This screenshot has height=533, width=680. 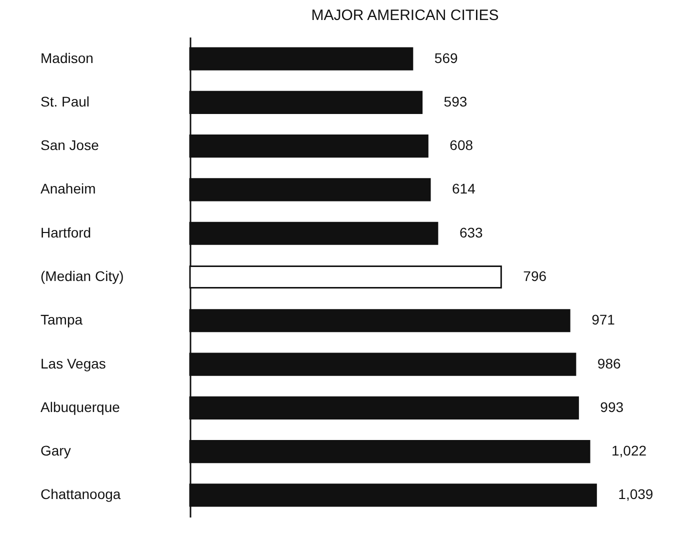 I want to click on y-tick-label: Anaheim, so click(x=68, y=188).